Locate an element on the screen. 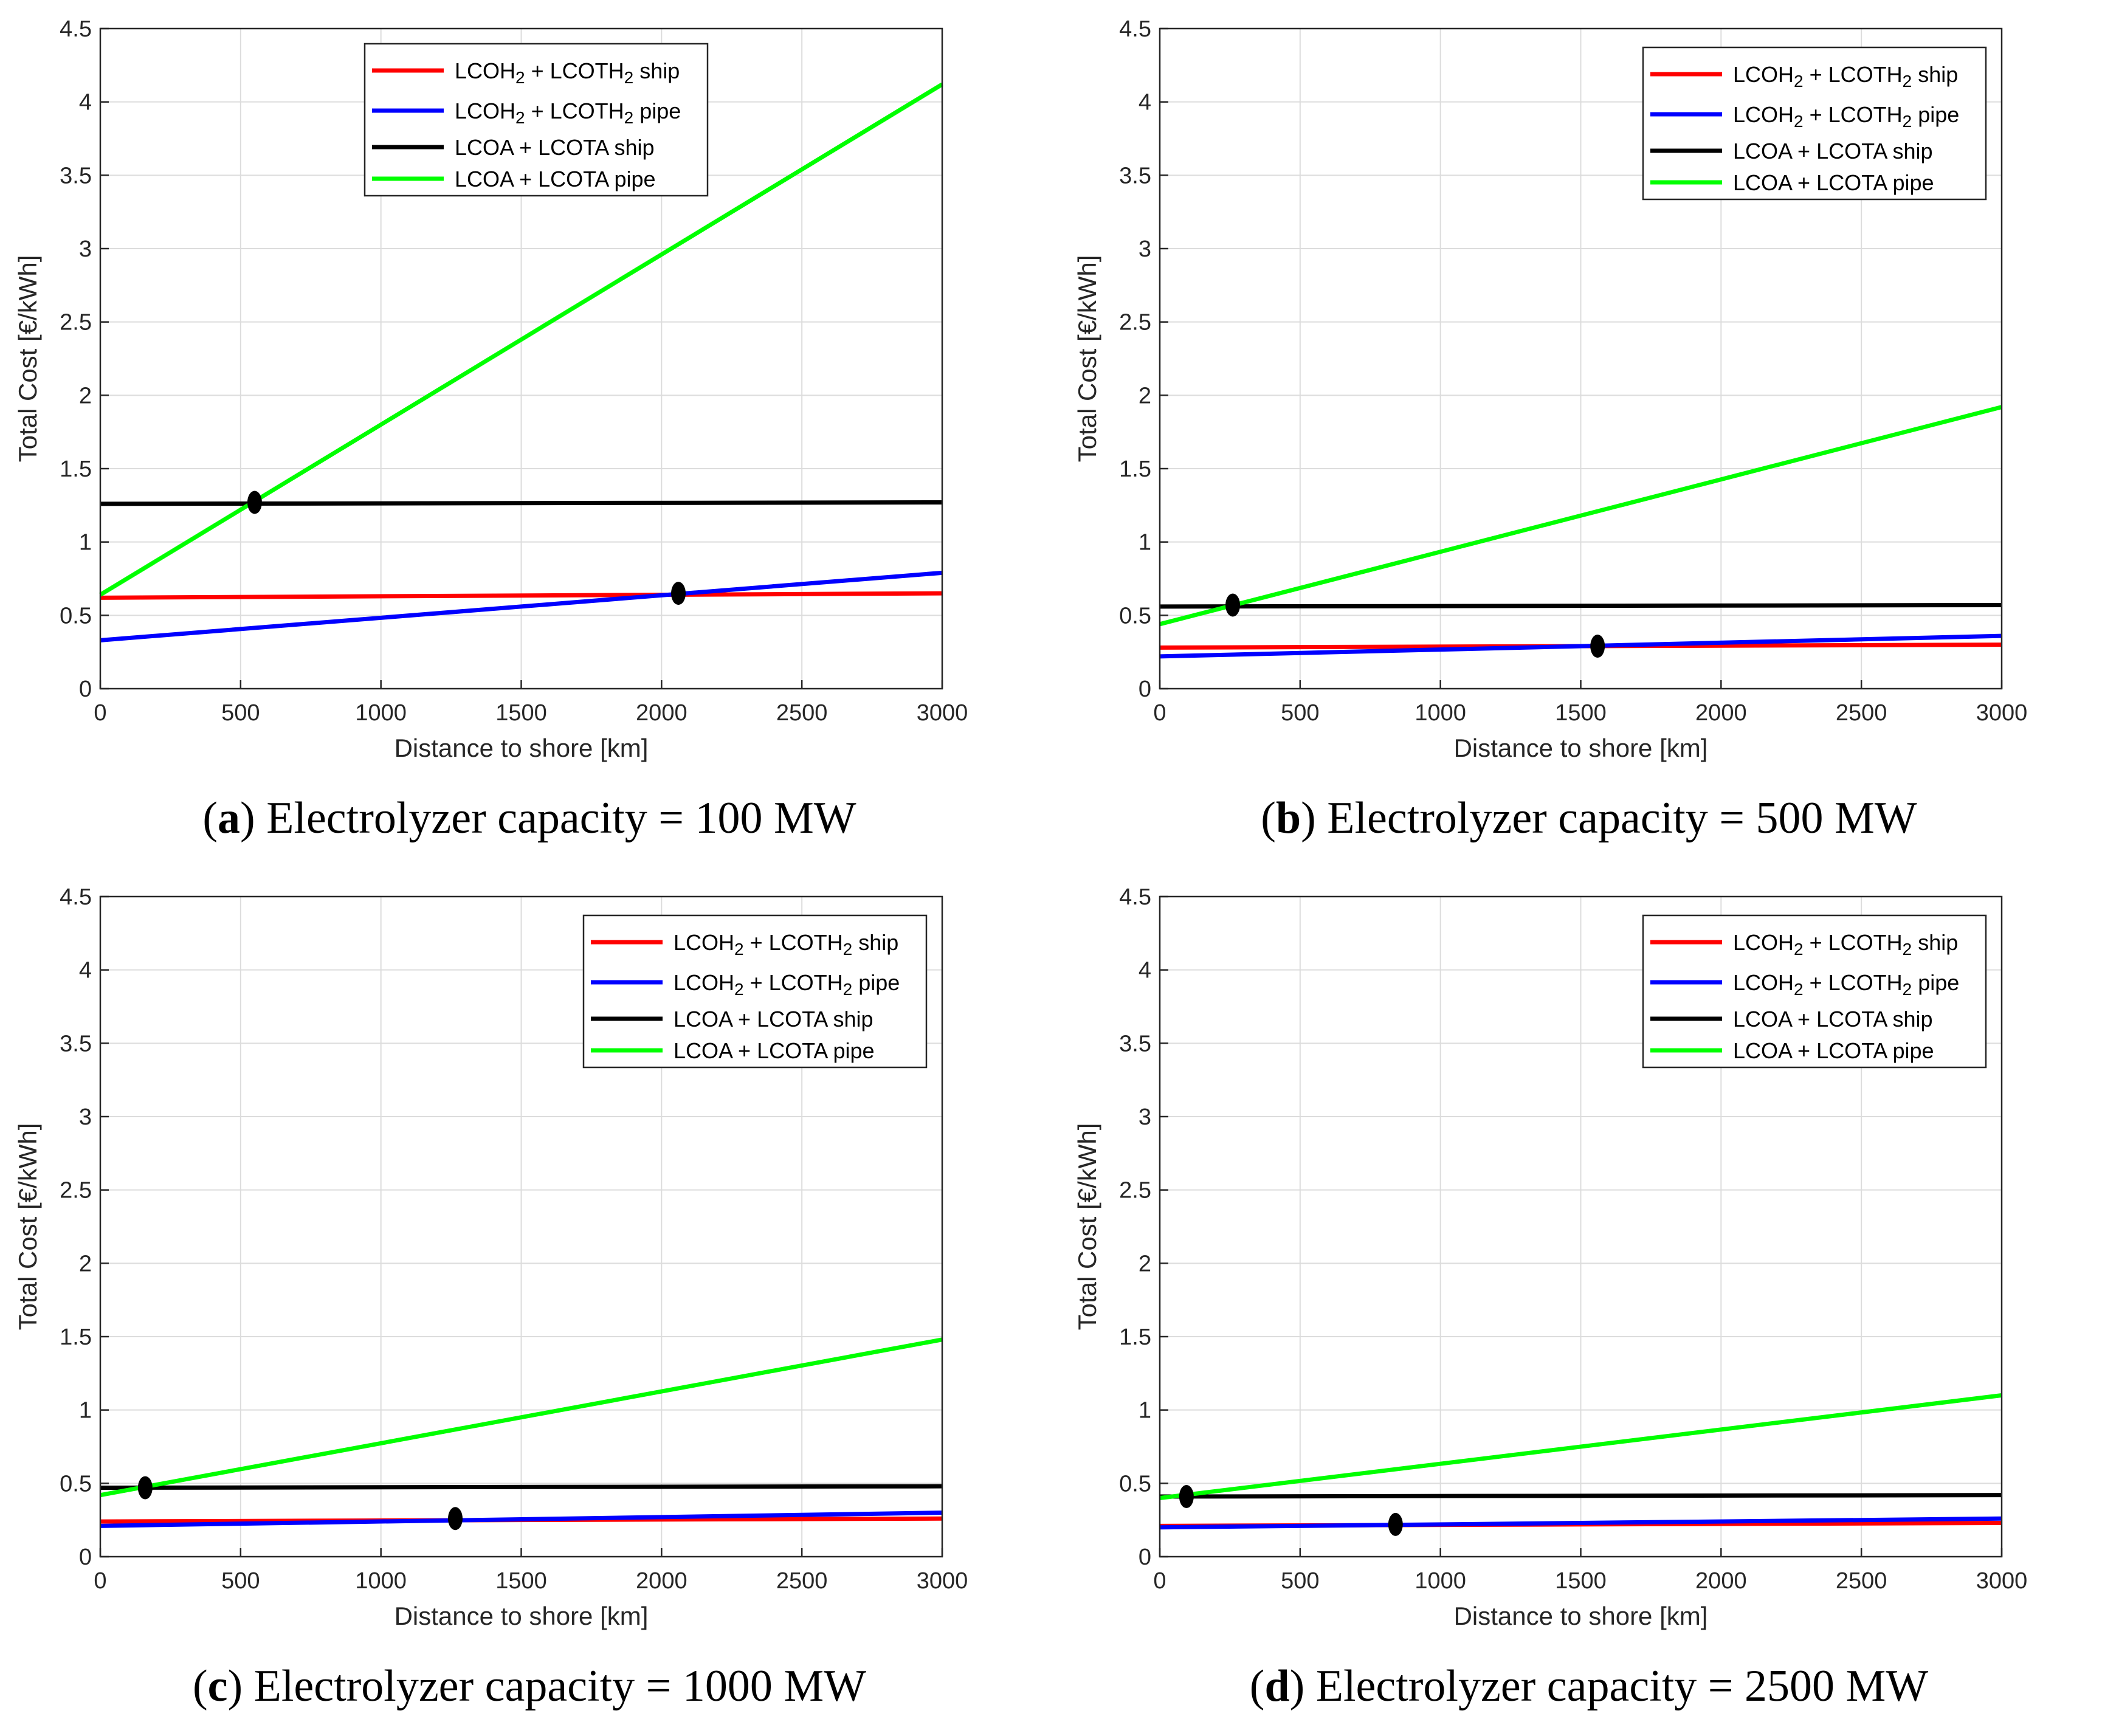 This screenshot has width=2119, height=1736. legend-text-part: pipe is located at coordinates (1936, 982).